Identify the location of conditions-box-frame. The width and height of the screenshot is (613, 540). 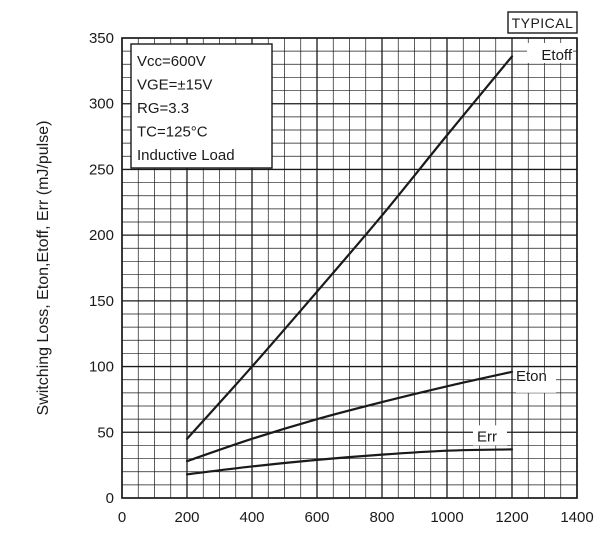
(201, 106).